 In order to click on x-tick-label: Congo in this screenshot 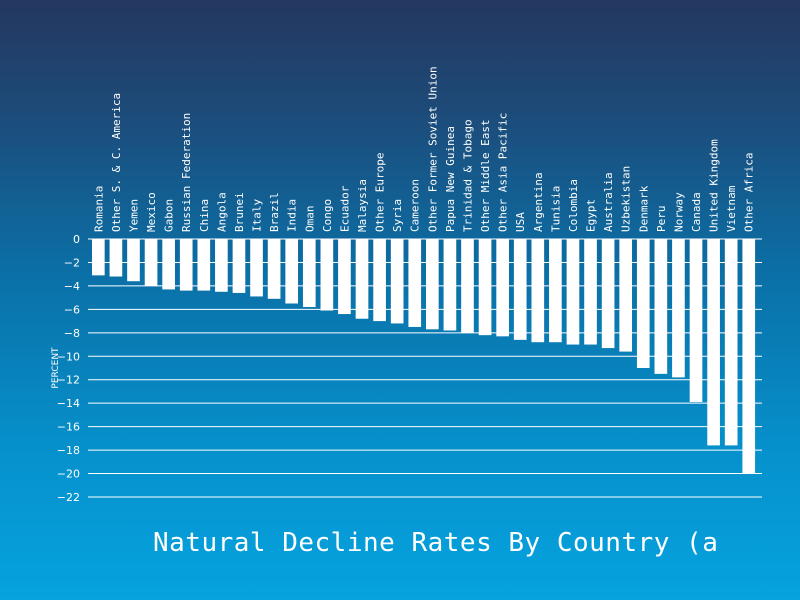, I will do `click(327, 215)`.